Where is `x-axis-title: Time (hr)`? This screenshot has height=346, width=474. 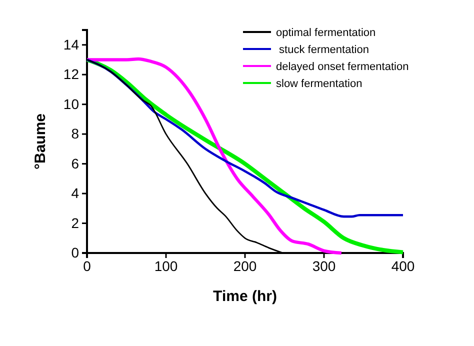 x-axis-title: Time (hr) is located at coordinates (245, 296).